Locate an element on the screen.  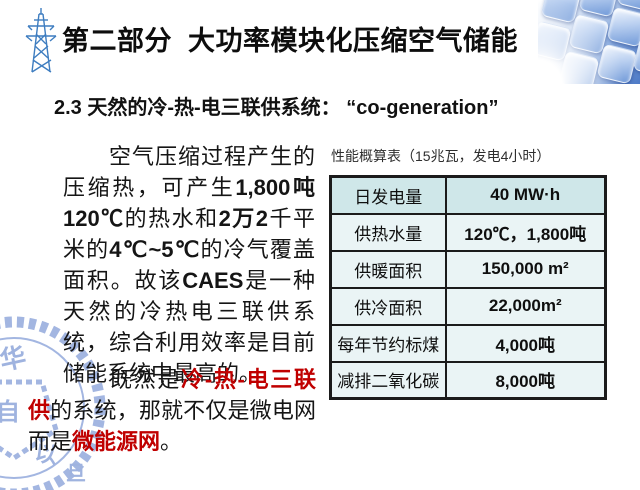
section-subtitle: 2.3 天然的冷-热-电三联供系统： “co-generation” is located at coordinates (276, 108).